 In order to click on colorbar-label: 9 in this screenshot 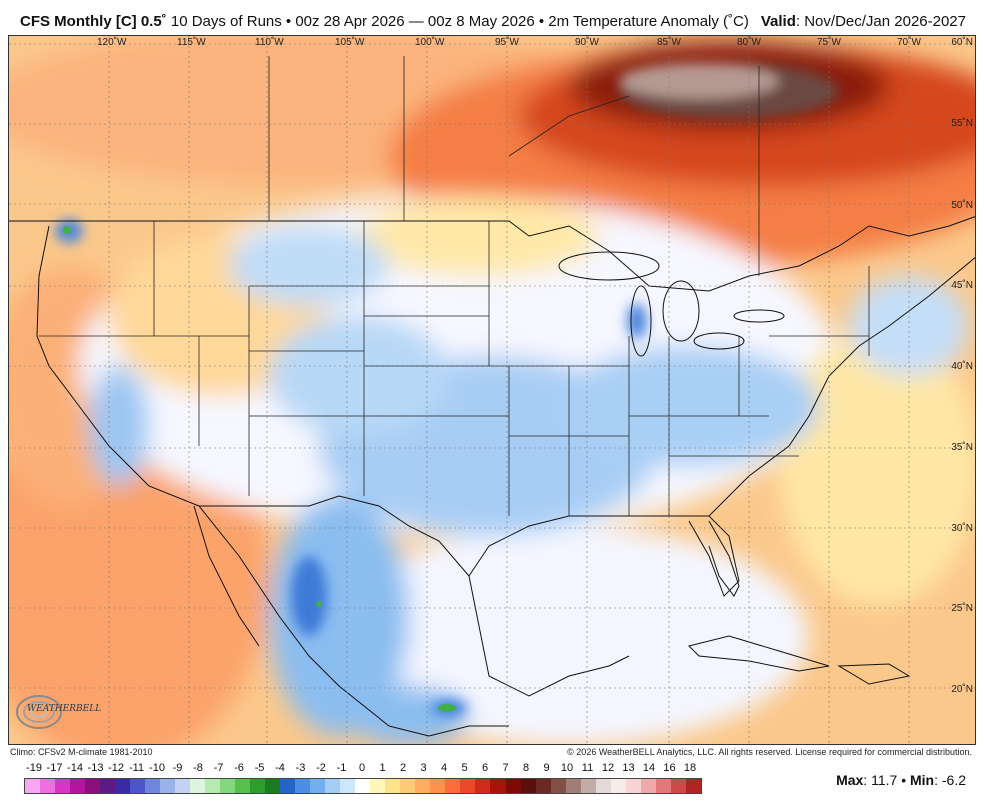, I will do `click(546, 768)`.